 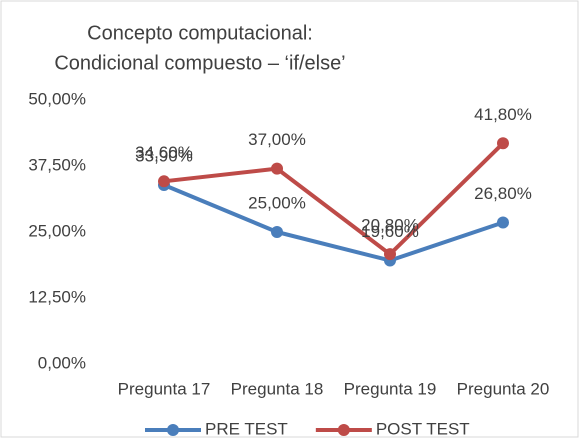 I want to click on chart-title: Concepto computacional:, so click(x=200, y=33).